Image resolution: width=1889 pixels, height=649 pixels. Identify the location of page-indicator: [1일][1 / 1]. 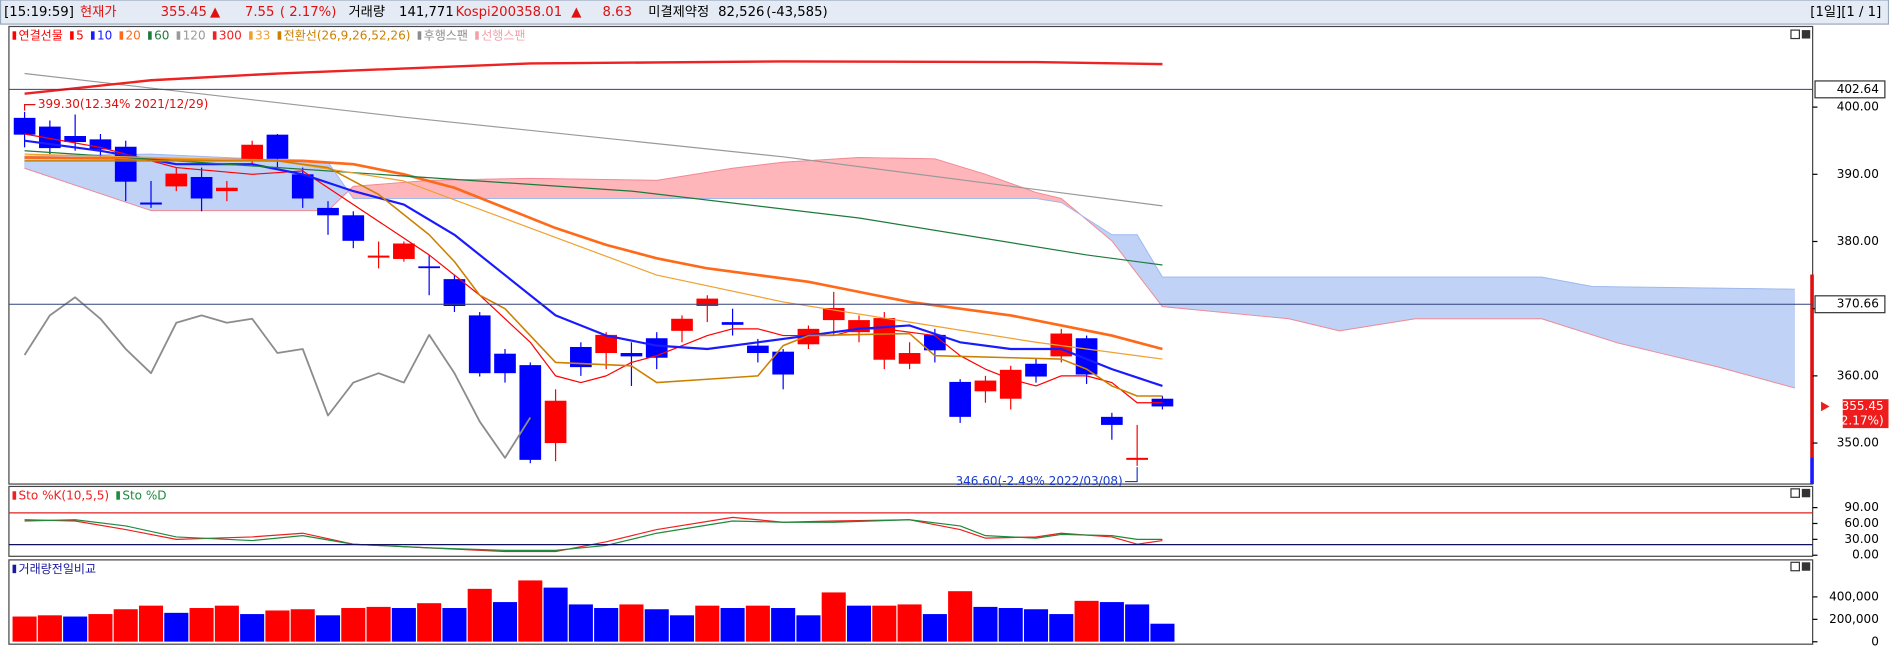
(1845, 12).